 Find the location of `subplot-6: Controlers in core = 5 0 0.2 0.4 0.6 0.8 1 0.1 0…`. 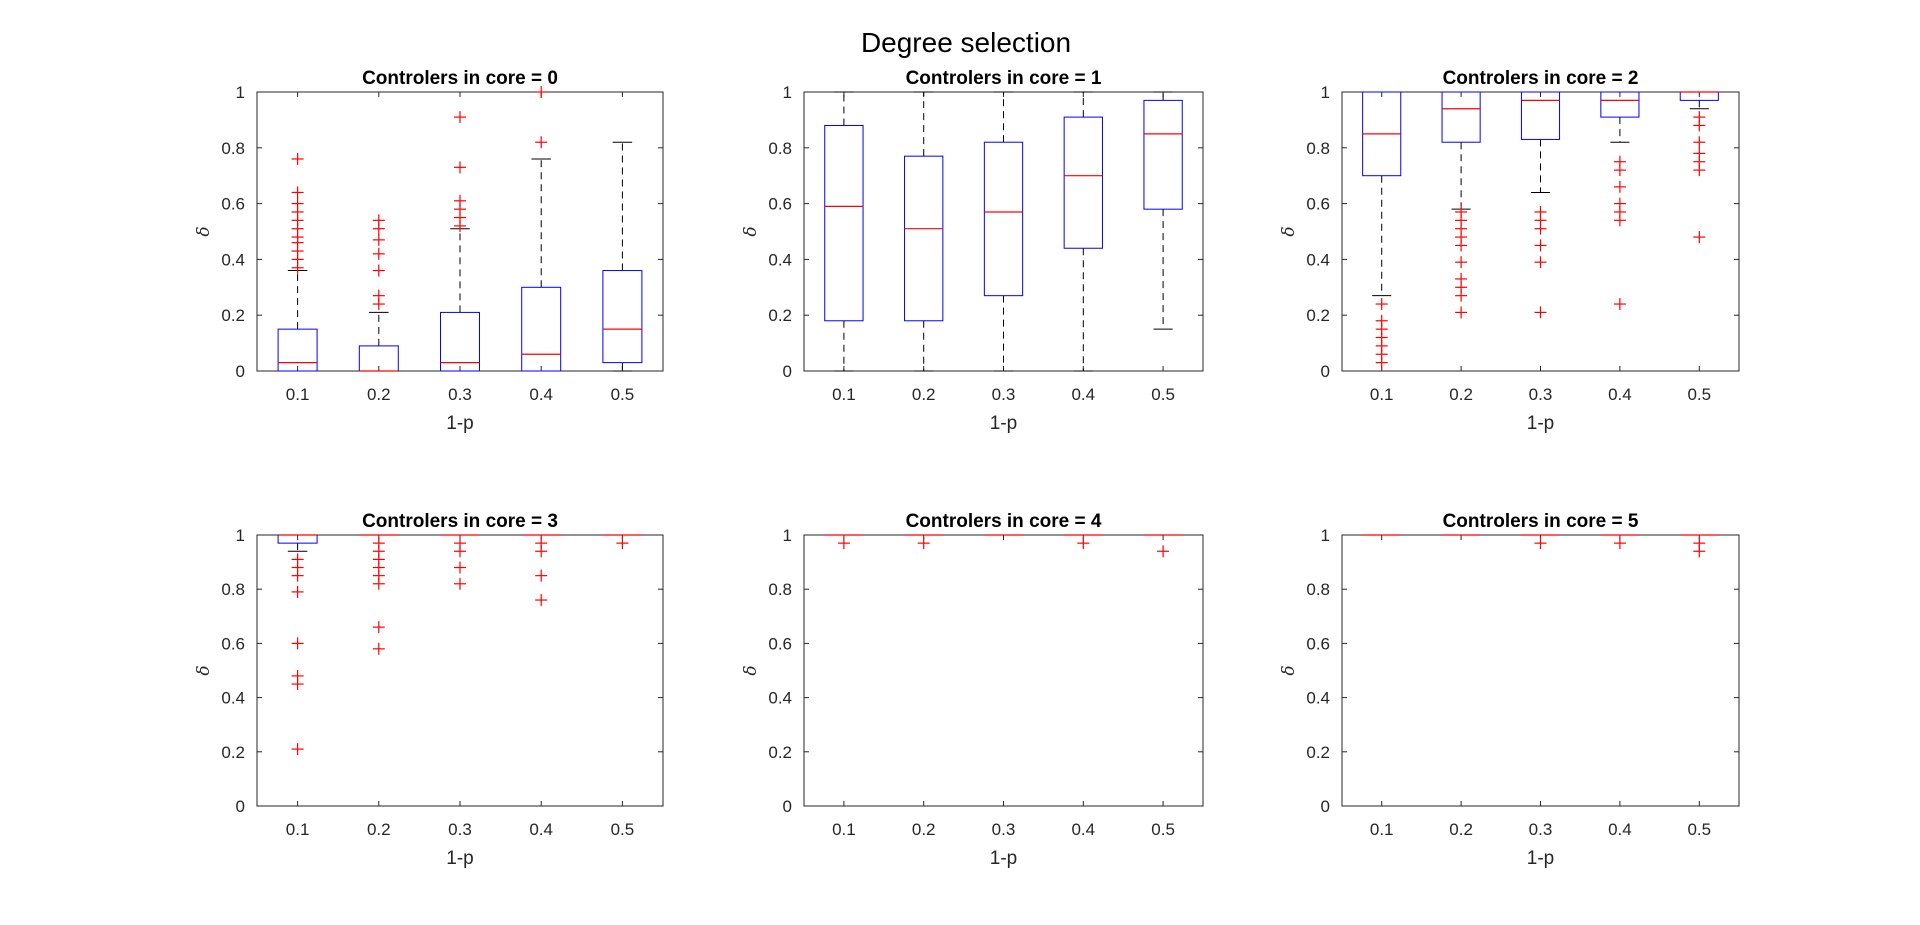

subplot-6: Controlers in core = 5 0 0.2 0.4 0.6 0.8 1 0.1 0… is located at coordinates (1509, 690).